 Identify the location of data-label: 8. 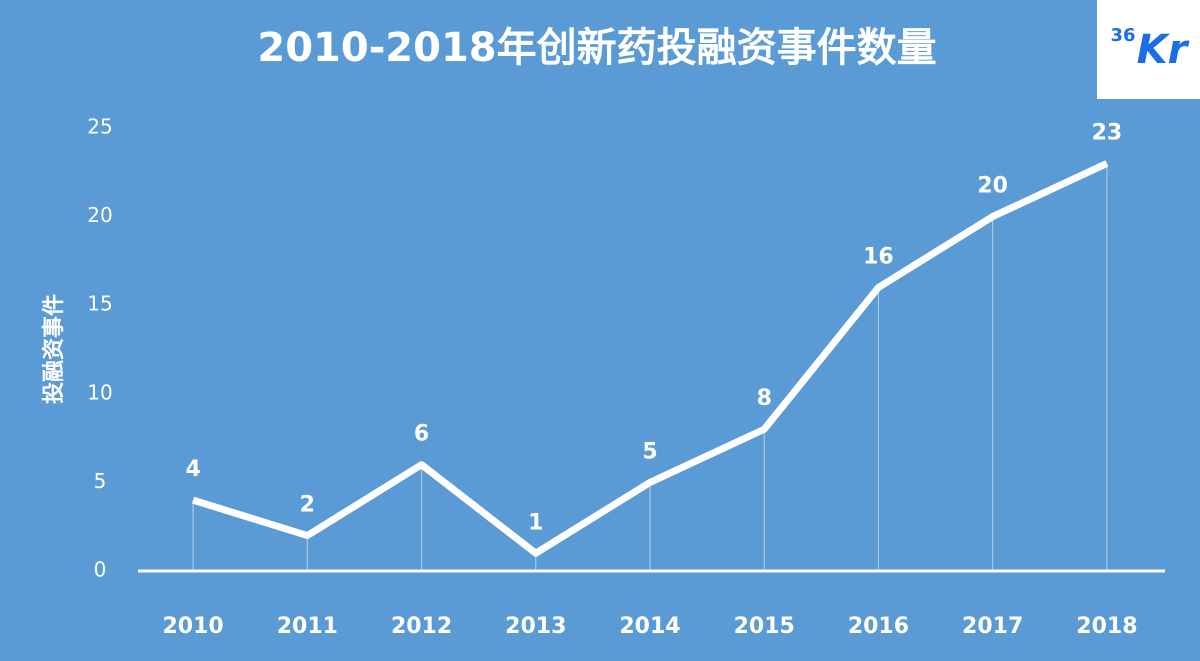
(764, 398).